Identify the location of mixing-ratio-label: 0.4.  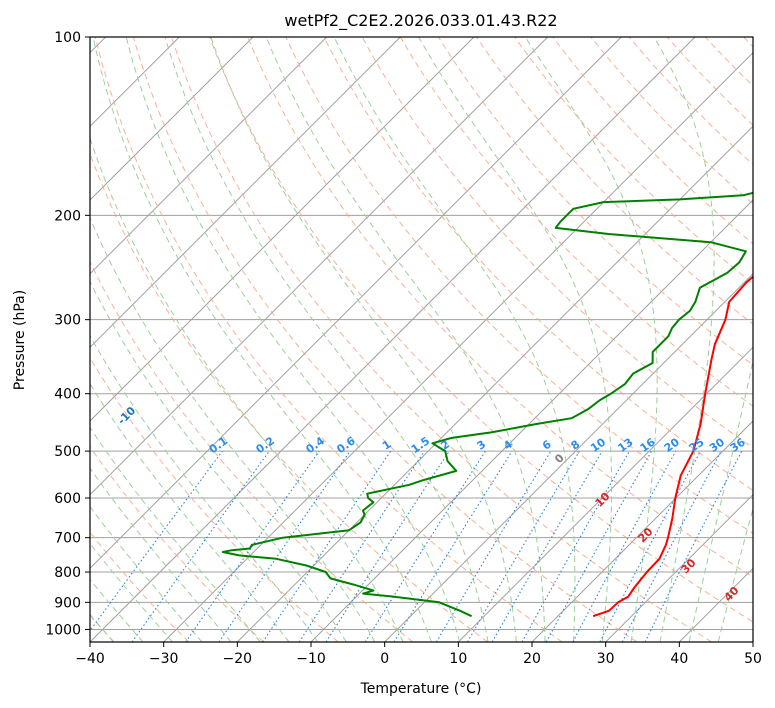
(316, 445).